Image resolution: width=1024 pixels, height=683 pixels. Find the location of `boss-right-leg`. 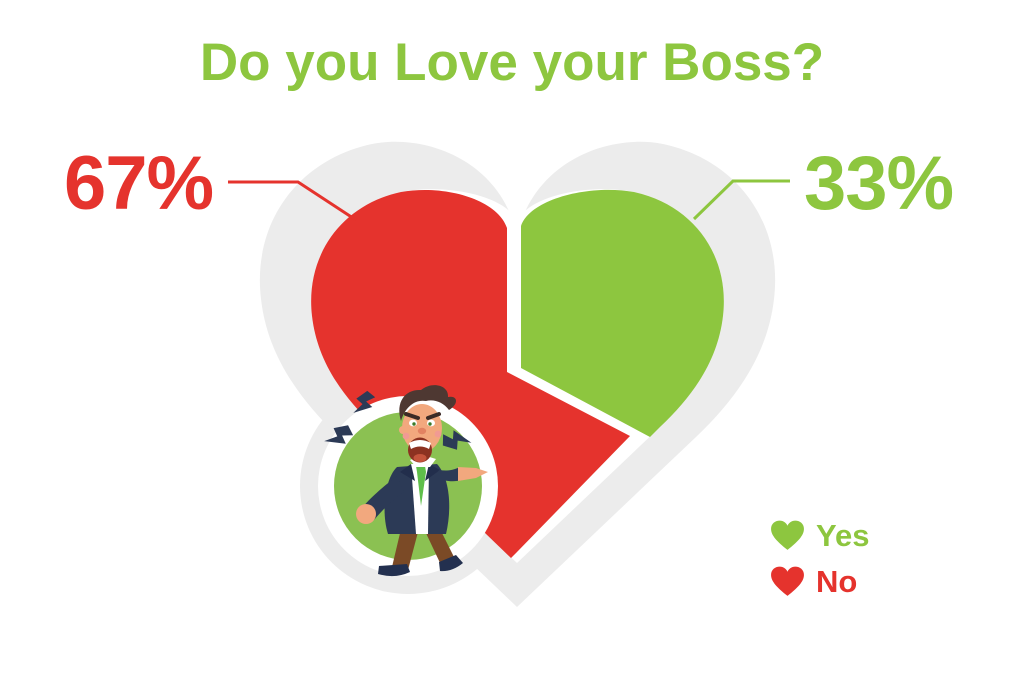

boss-right-leg is located at coordinates (440, 547).